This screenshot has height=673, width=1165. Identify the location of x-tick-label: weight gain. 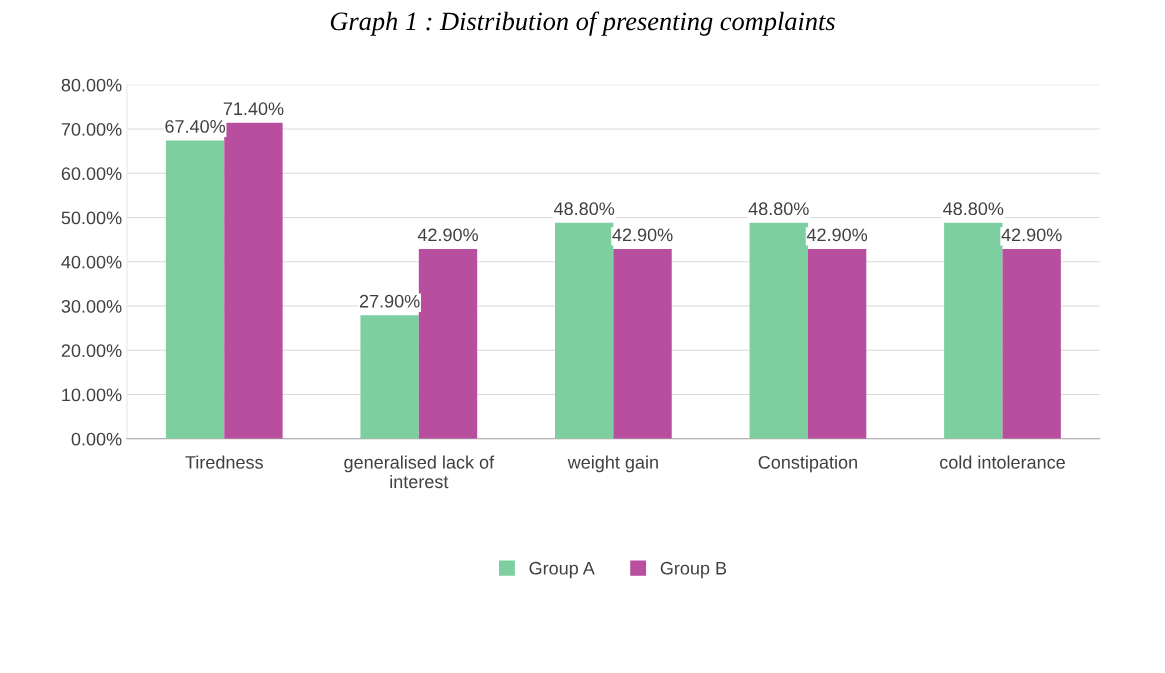
(612, 464).